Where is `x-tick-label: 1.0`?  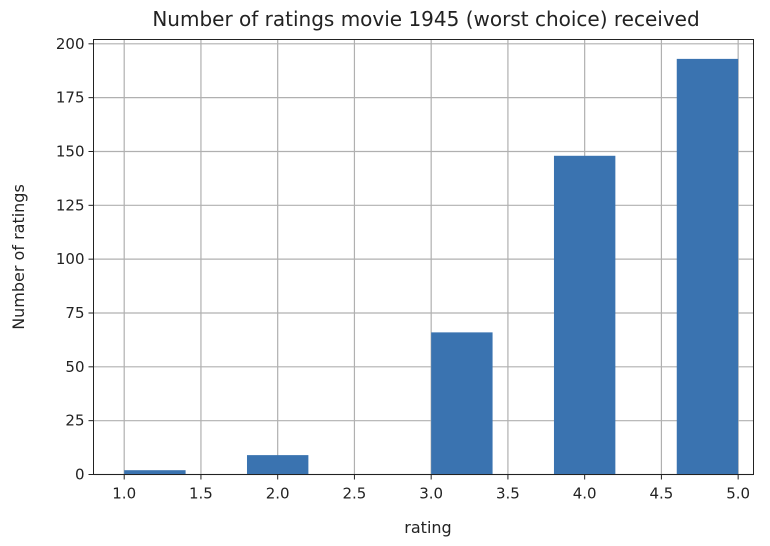
x-tick-label: 1.0 is located at coordinates (124, 494).